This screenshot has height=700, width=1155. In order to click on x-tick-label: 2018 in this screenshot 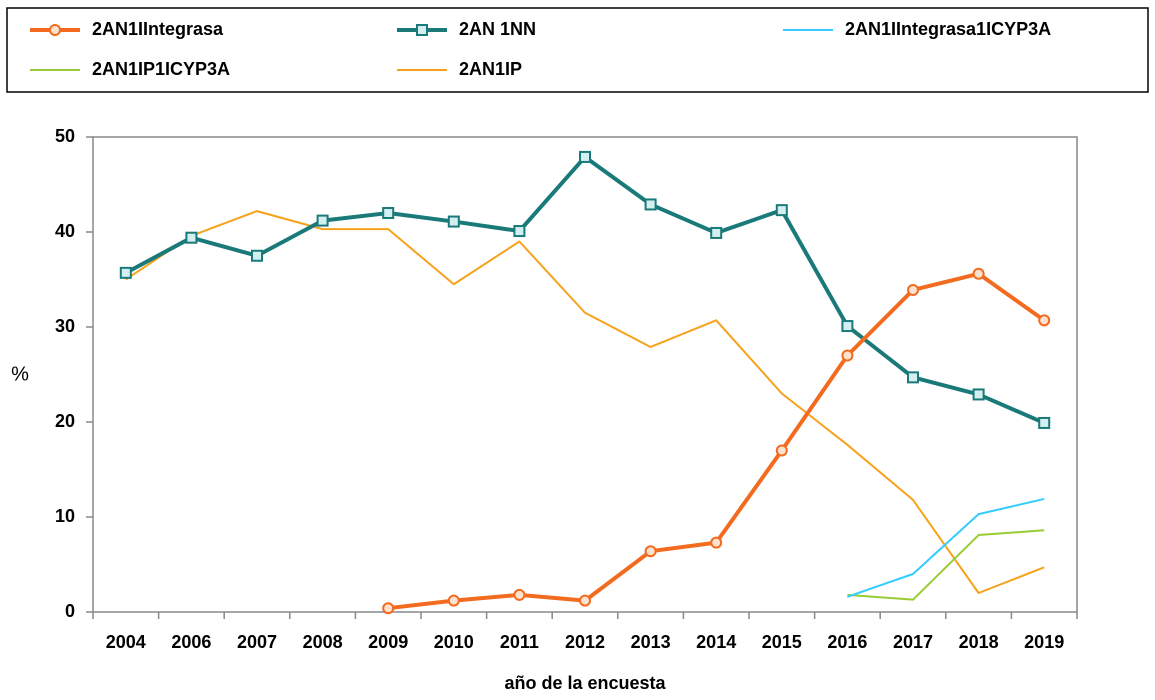, I will do `click(979, 642)`.